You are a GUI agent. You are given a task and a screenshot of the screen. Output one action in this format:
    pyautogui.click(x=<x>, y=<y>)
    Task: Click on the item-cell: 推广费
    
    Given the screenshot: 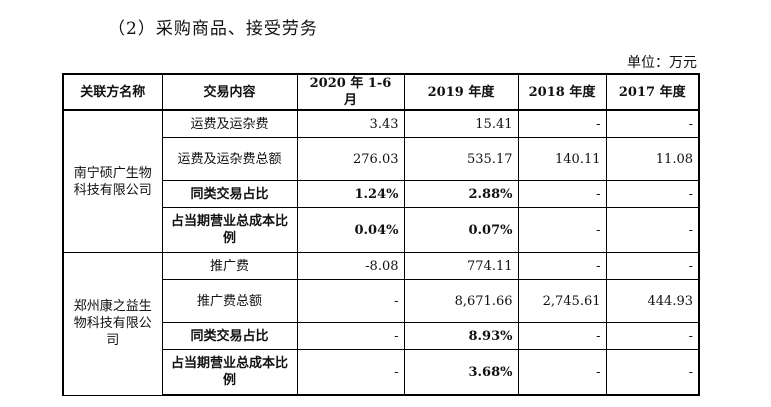 What is the action you would take?
    pyautogui.click(x=229, y=266)
    